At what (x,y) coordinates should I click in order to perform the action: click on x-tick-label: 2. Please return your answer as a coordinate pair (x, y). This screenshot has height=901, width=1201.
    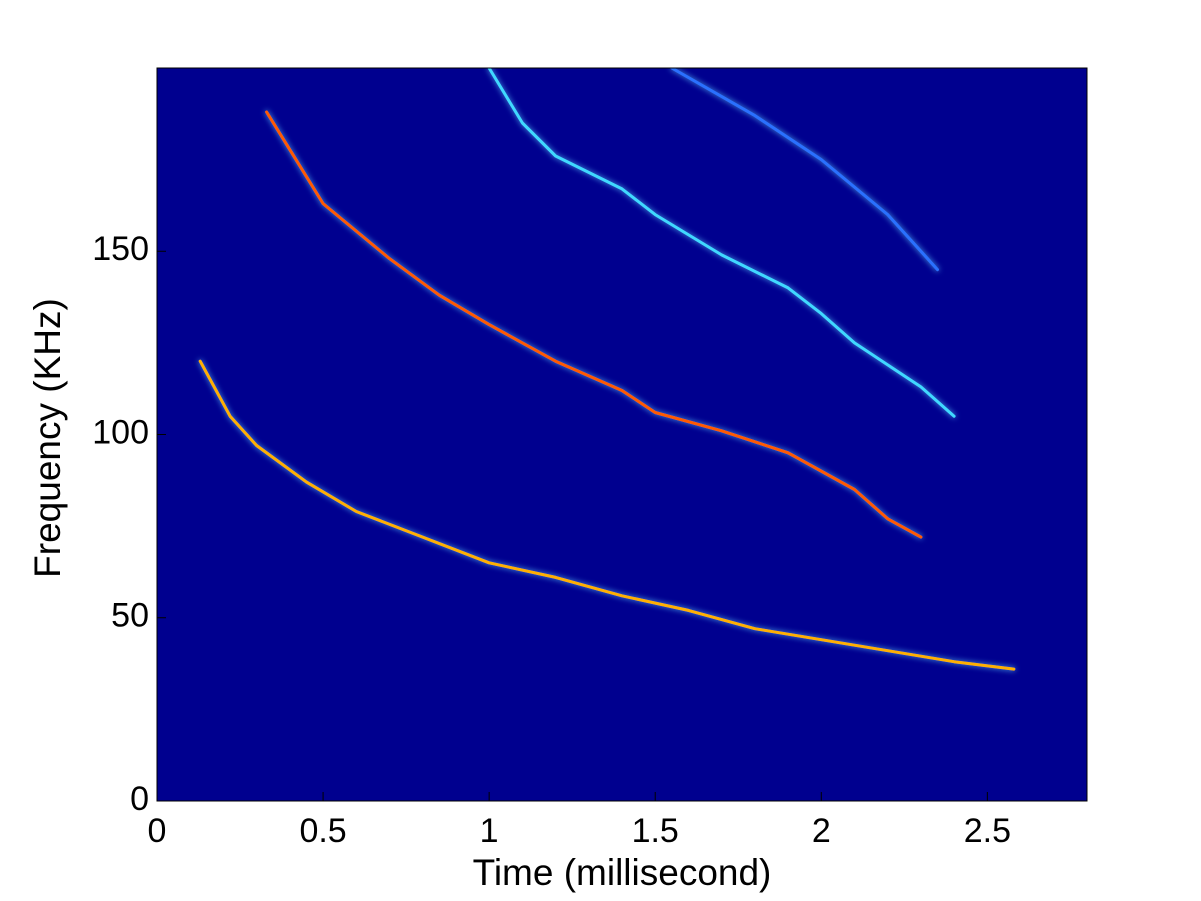
    Looking at the image, I should click on (821, 831).